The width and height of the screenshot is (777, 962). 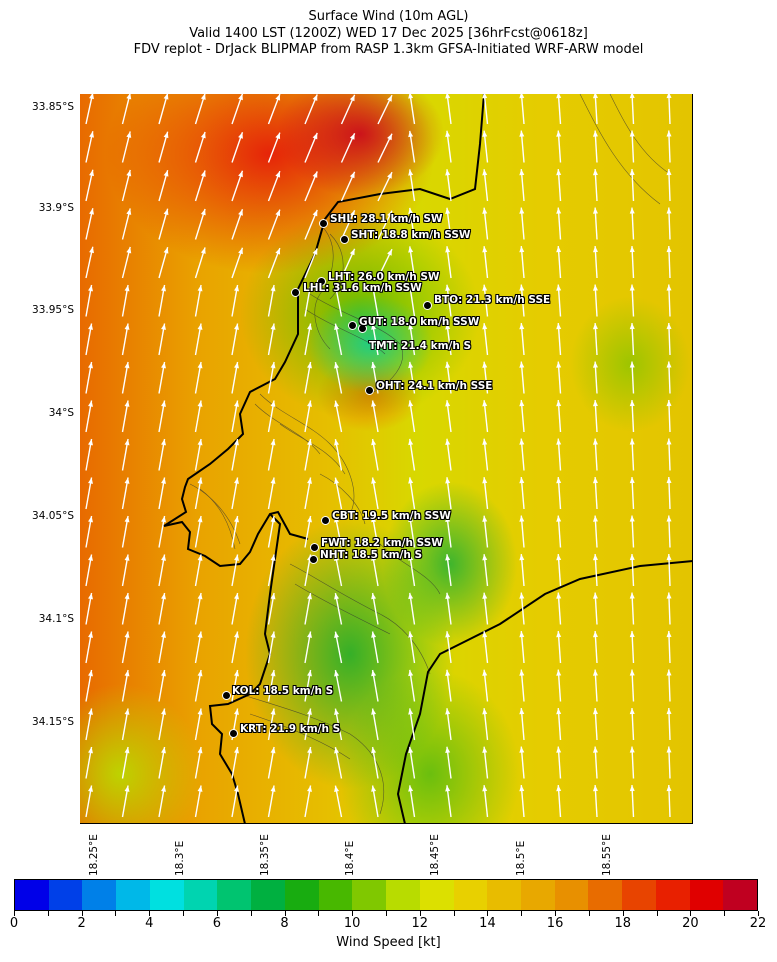 What do you see at coordinates (233, 733) in the screenshot?
I see `station-marker-krt` at bounding box center [233, 733].